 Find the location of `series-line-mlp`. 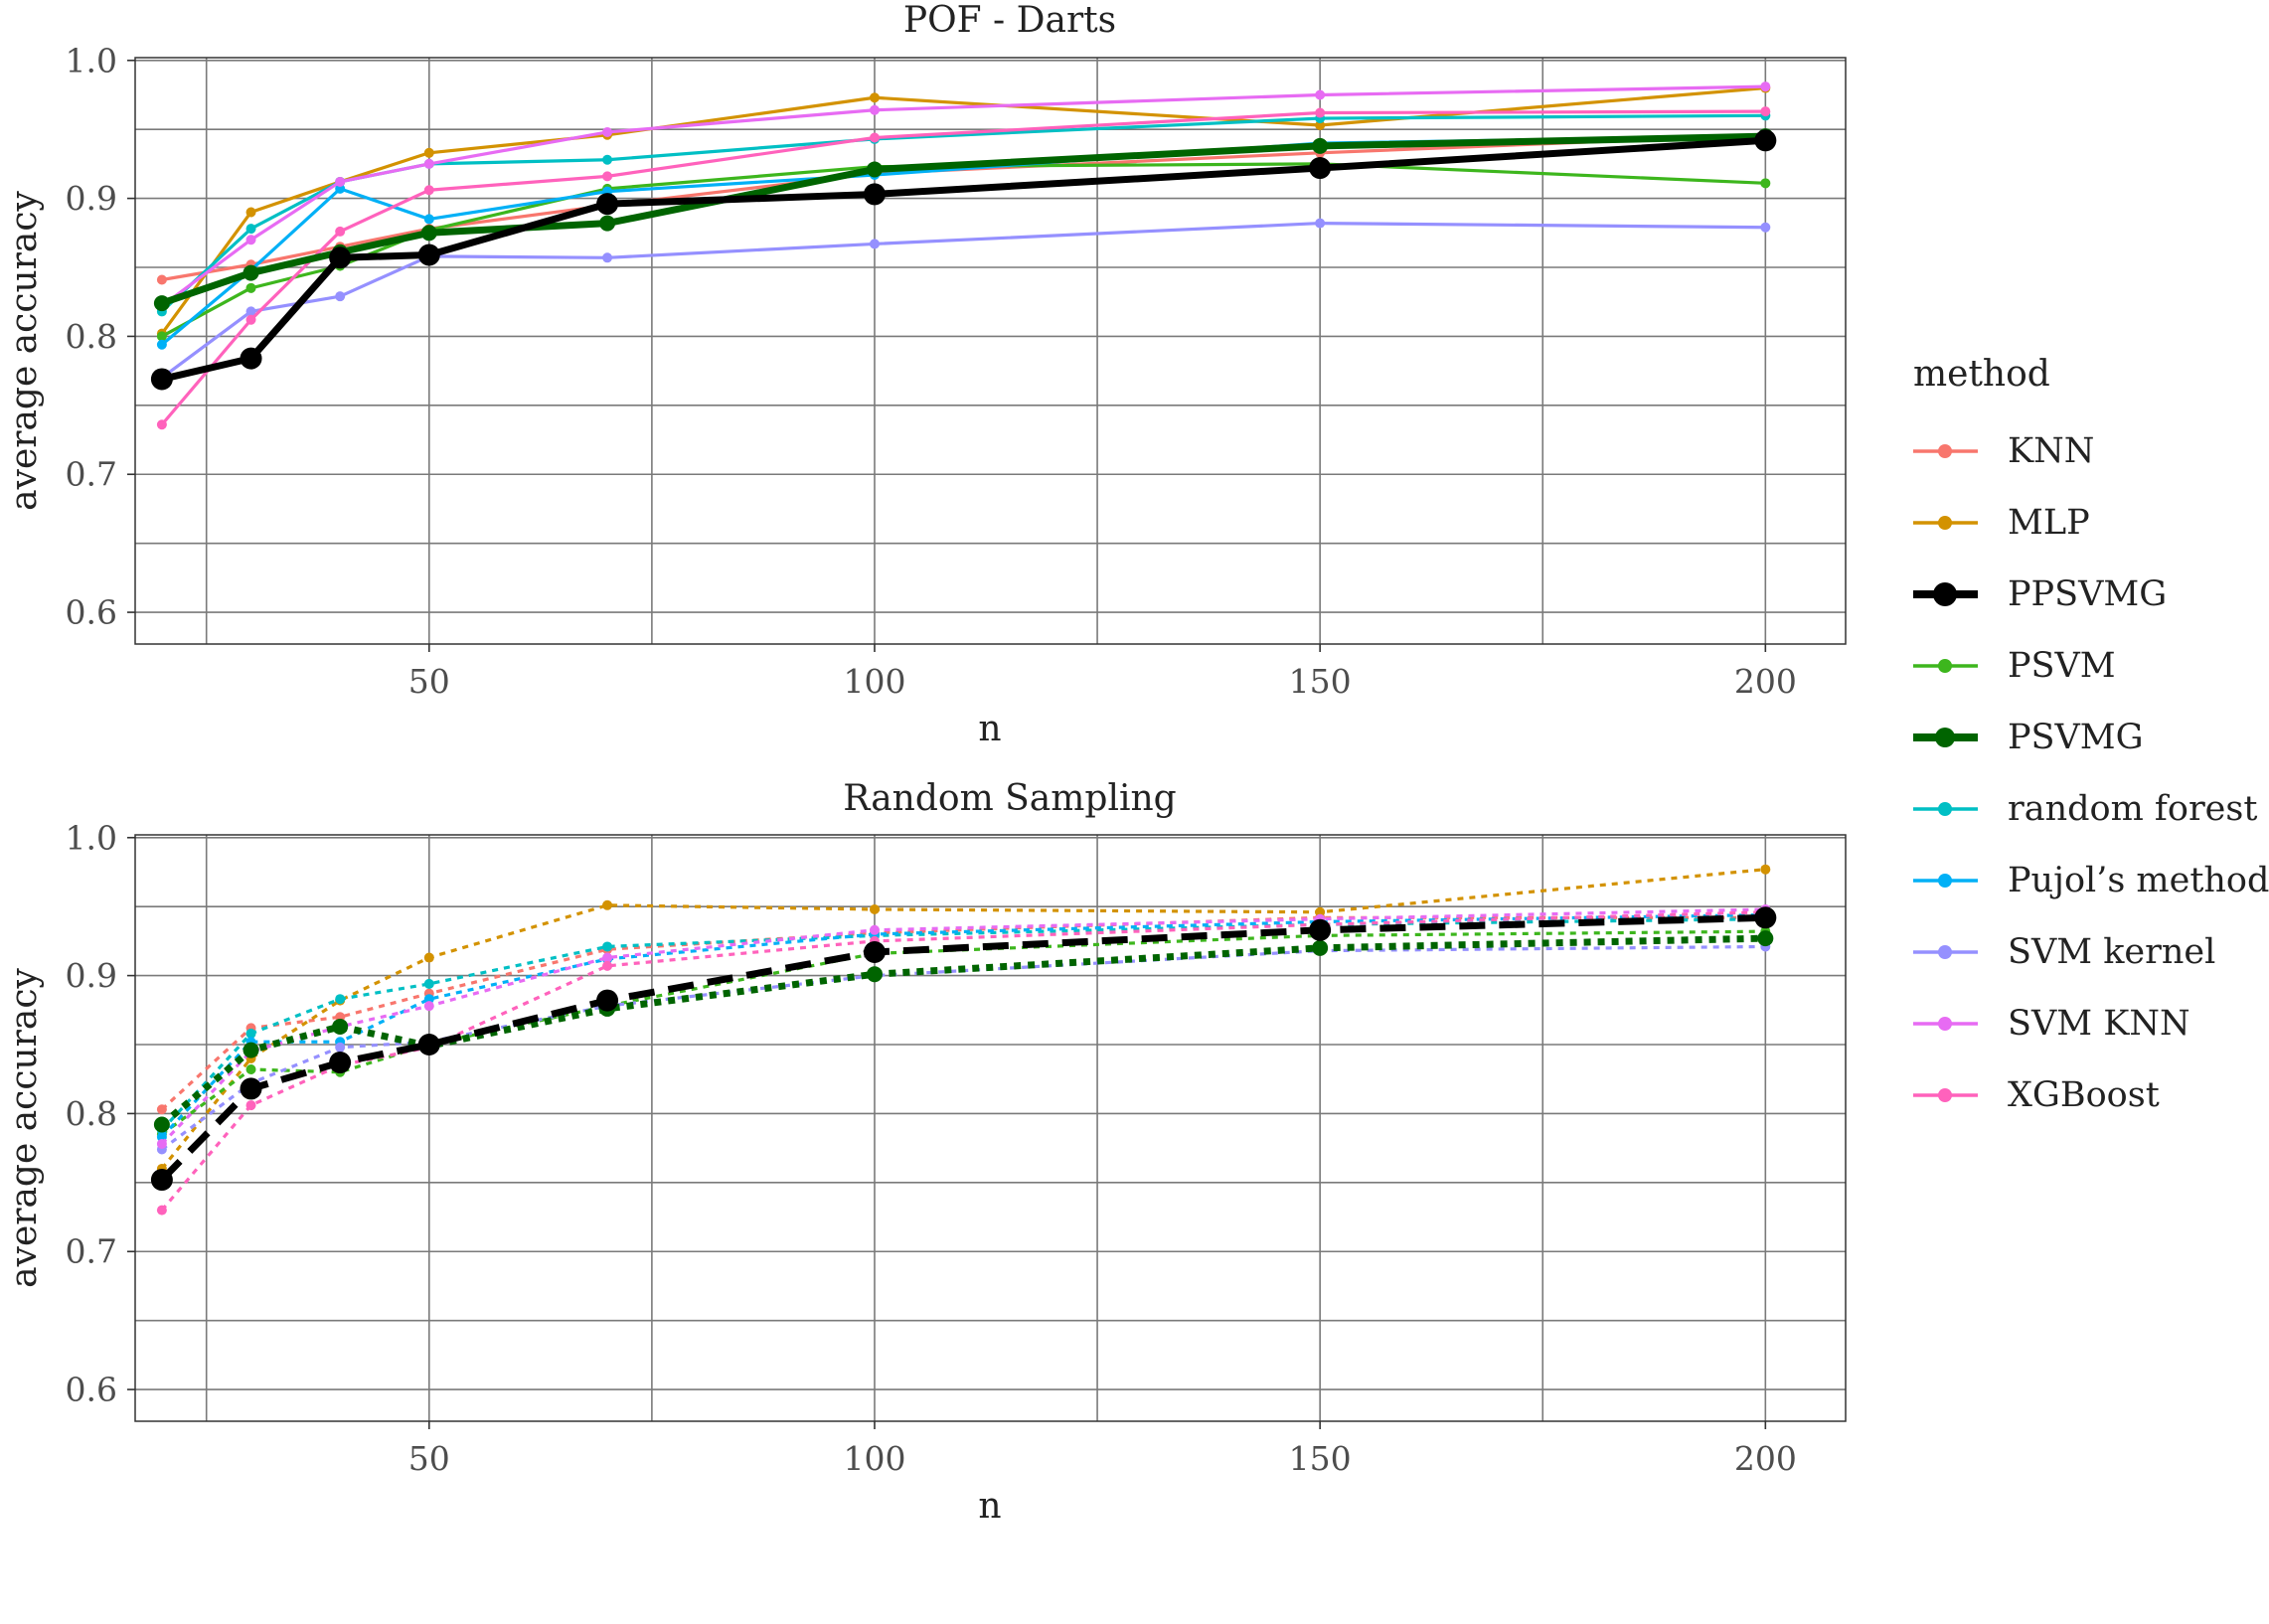

series-line-mlp is located at coordinates (963, 1019).